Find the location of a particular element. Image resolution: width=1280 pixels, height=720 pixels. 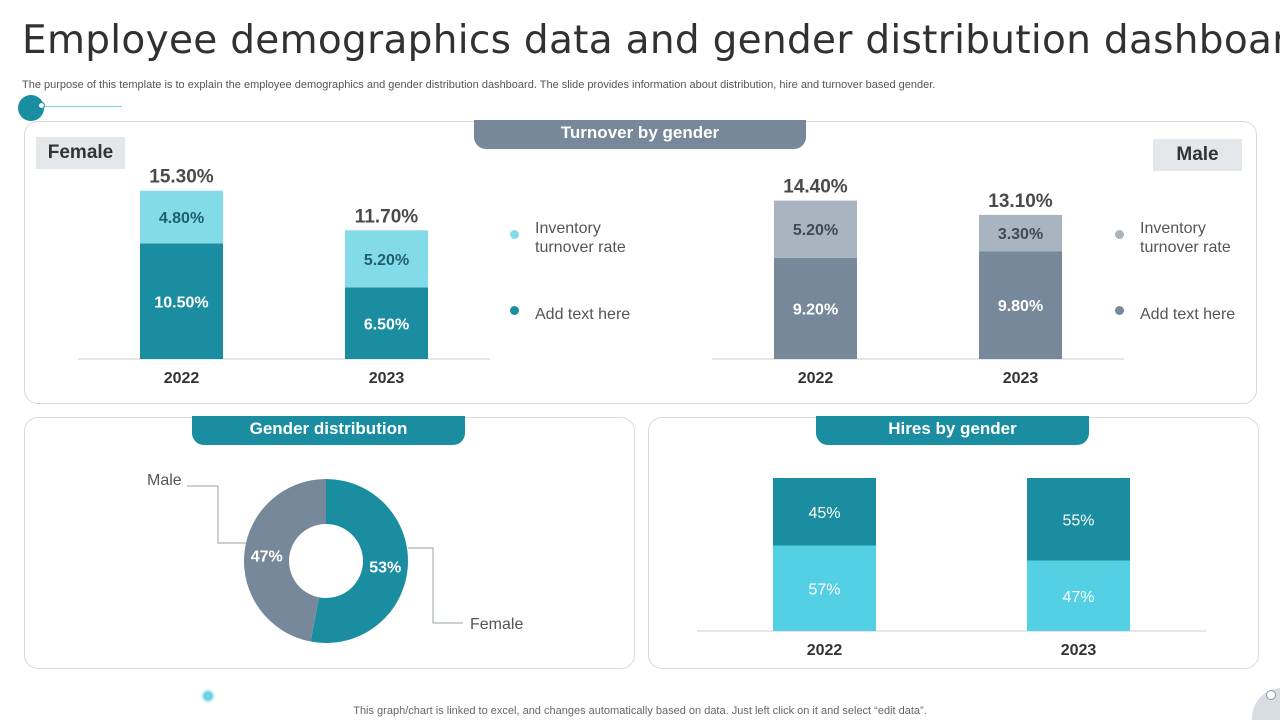

donut-leader-female is located at coordinates (435, 585).